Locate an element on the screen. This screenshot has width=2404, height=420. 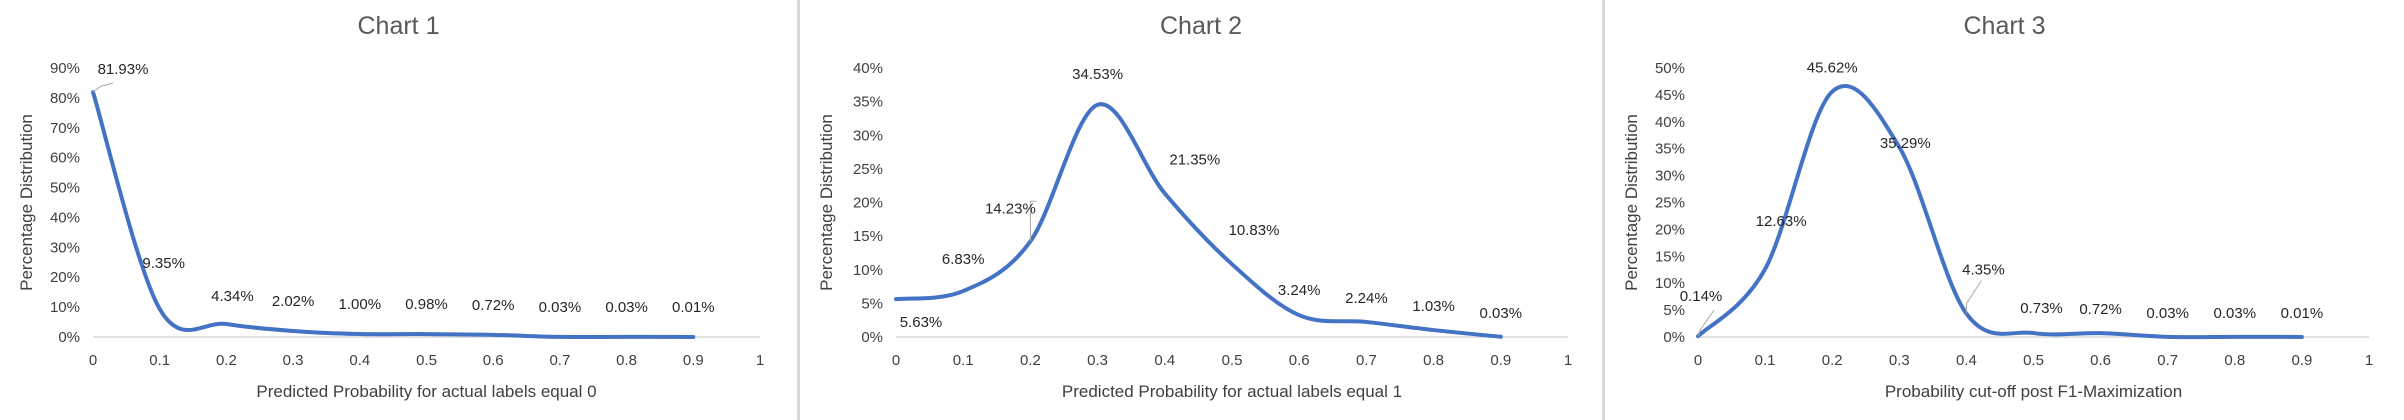
y-tick-label: 35% is located at coordinates (868, 102).